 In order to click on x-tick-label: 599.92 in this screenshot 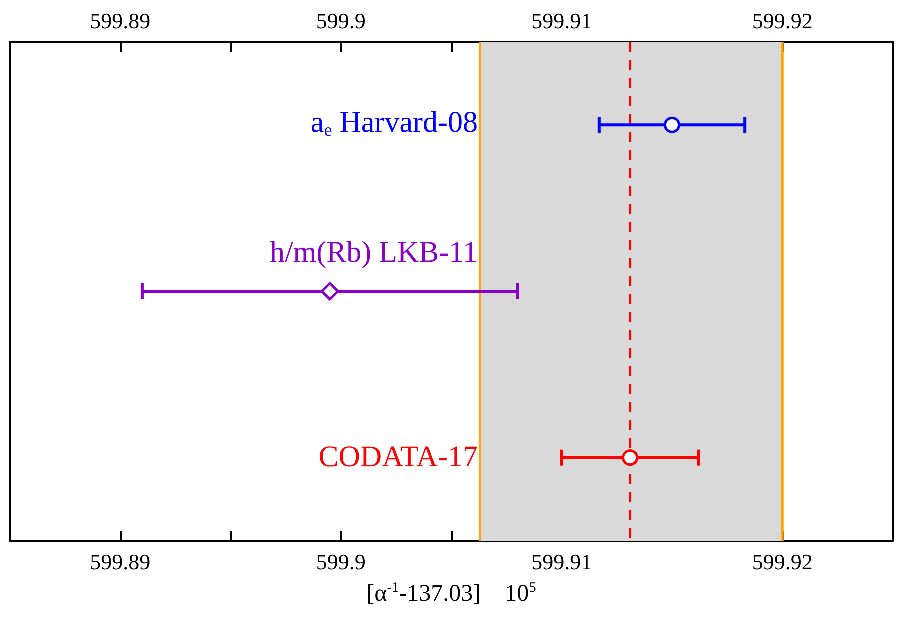, I will do `click(782, 562)`.